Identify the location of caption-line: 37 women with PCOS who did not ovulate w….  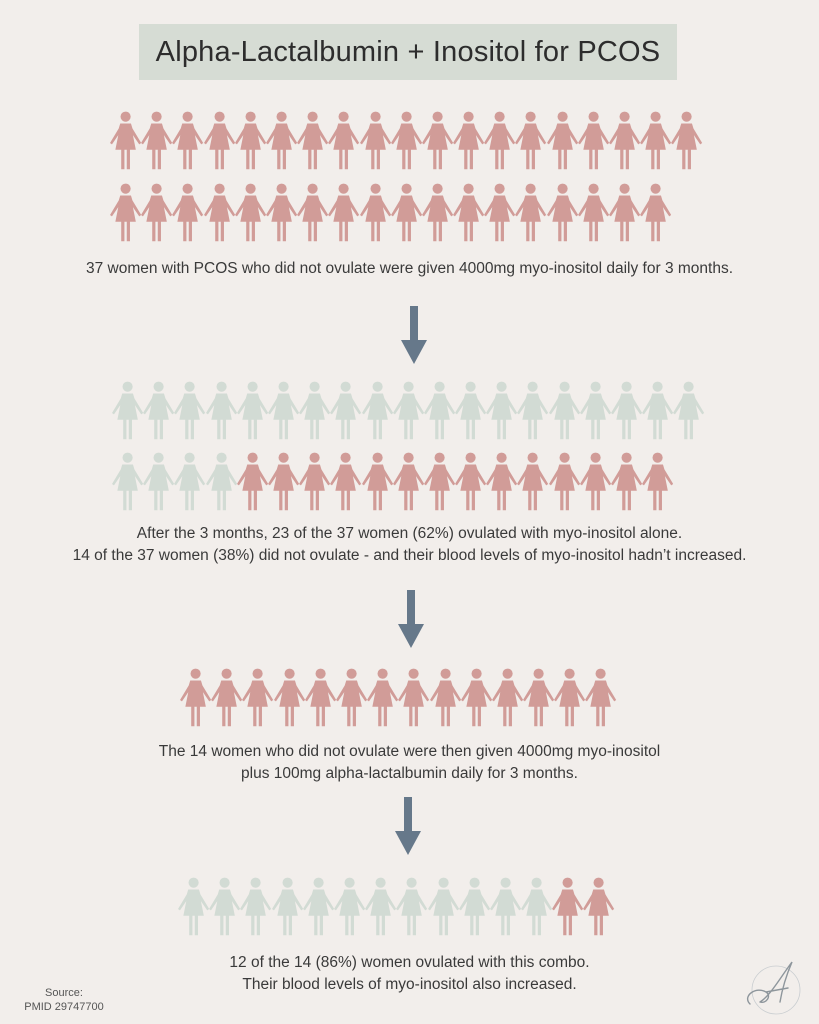
(409, 268).